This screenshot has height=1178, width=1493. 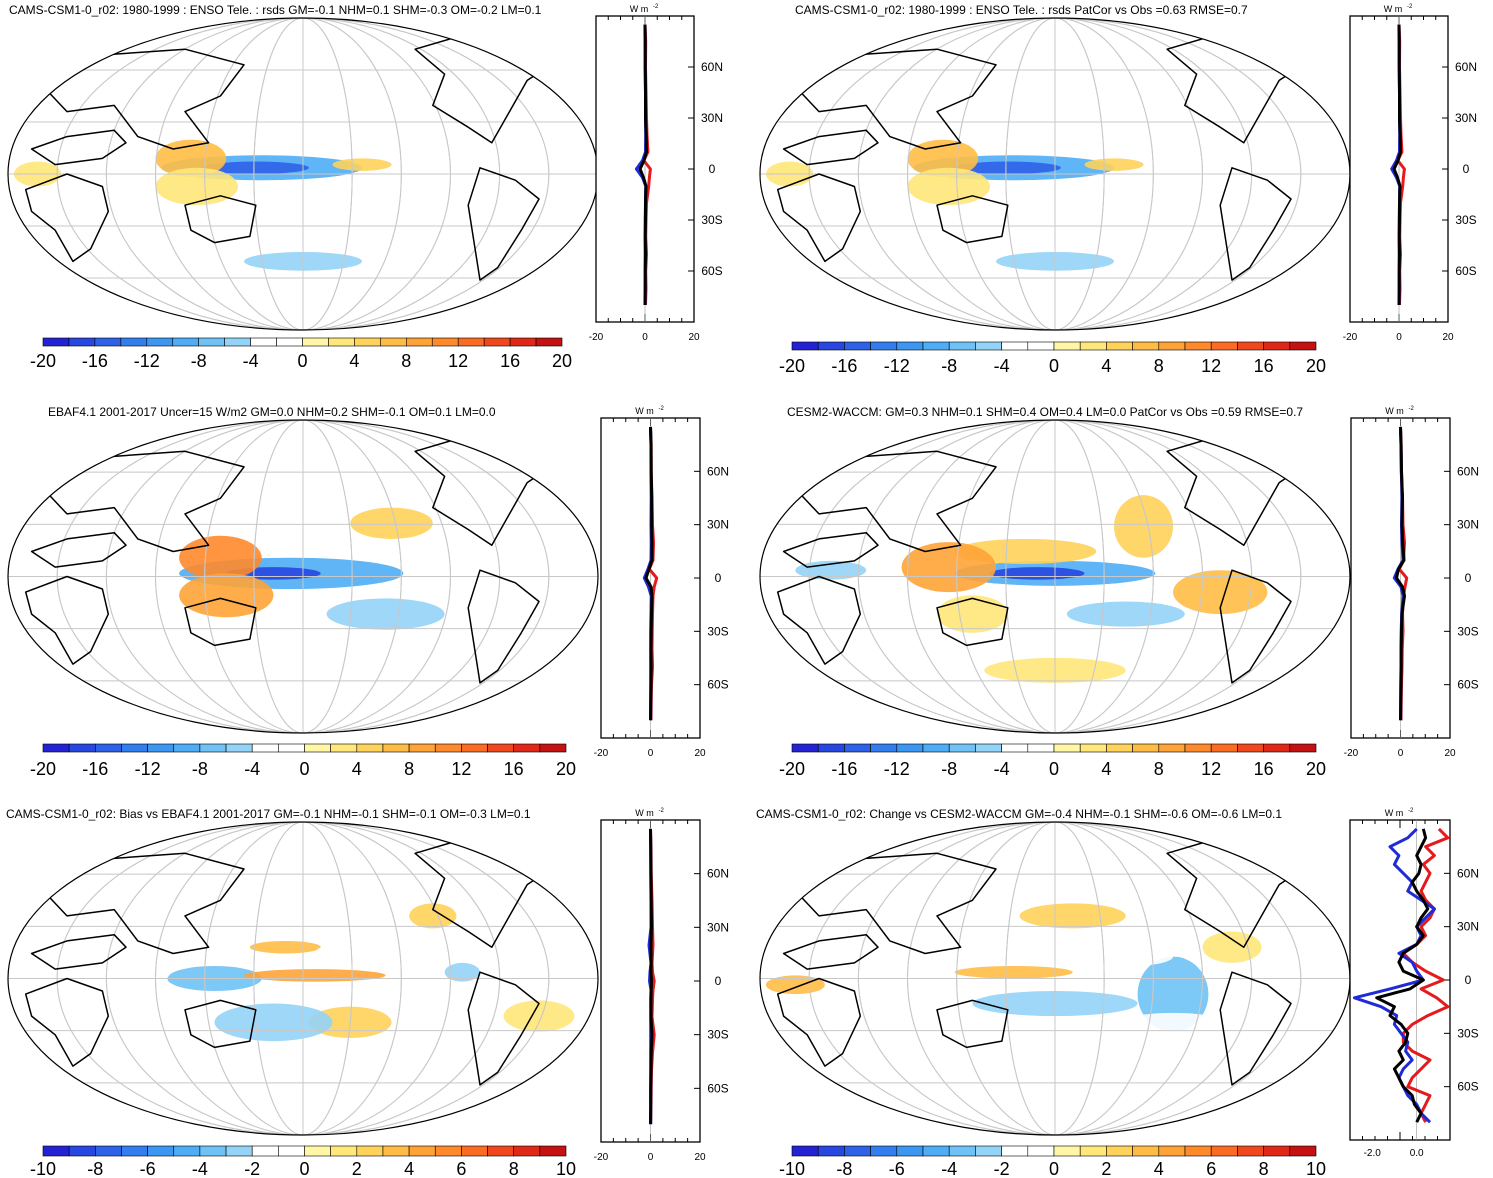 I want to click on map-border, so click(x=303, y=978).